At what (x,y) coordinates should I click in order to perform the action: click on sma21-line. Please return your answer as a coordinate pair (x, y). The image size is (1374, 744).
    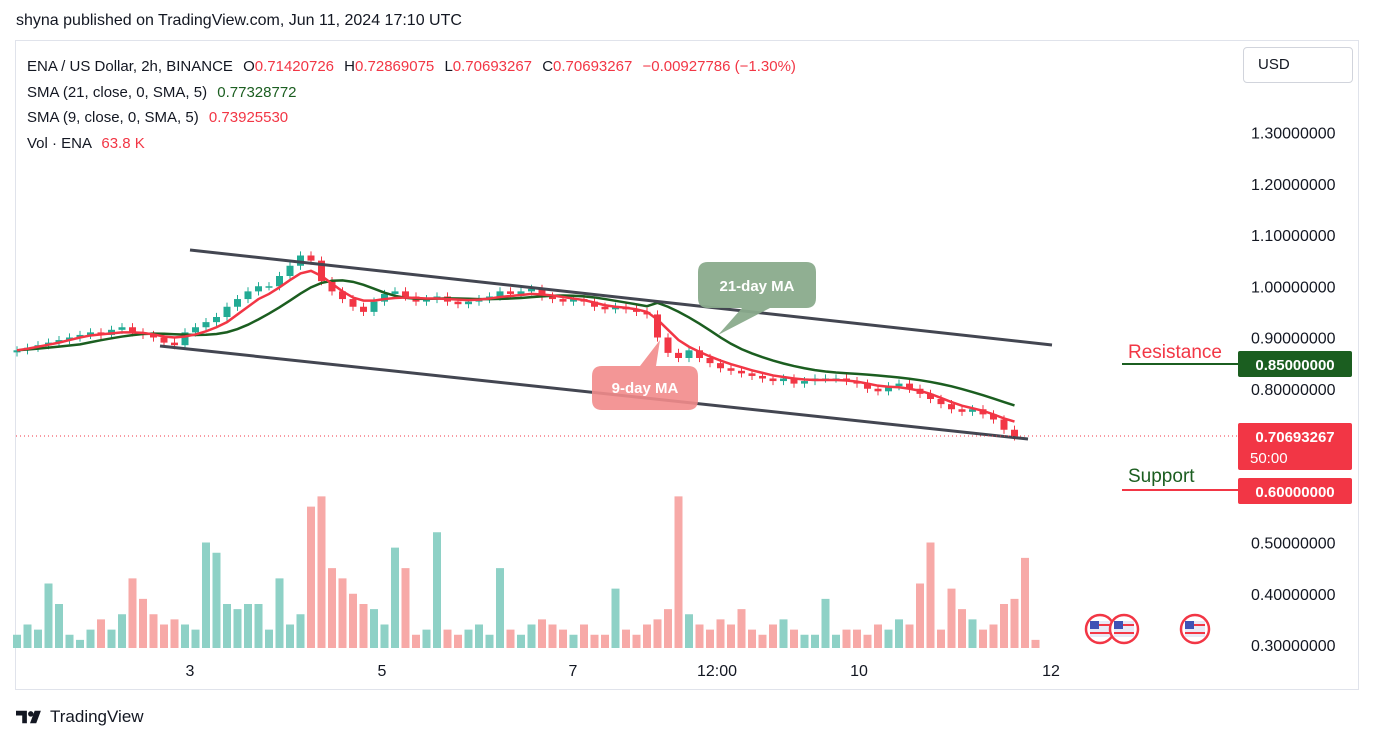
    Looking at the image, I should click on (515, 343).